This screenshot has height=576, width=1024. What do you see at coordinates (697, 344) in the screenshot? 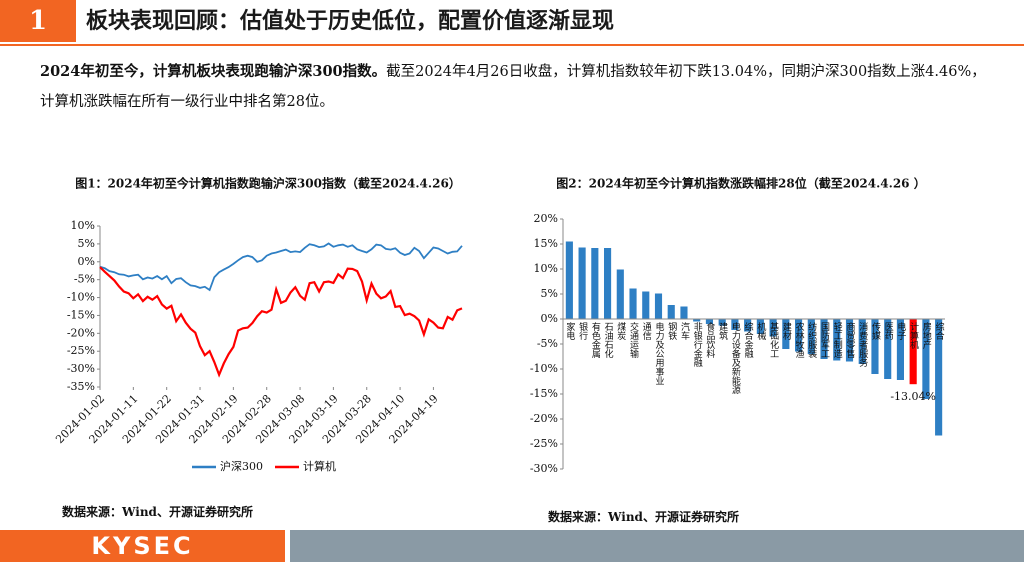
I see `x-tick-label: 非银行金融` at bounding box center [697, 344].